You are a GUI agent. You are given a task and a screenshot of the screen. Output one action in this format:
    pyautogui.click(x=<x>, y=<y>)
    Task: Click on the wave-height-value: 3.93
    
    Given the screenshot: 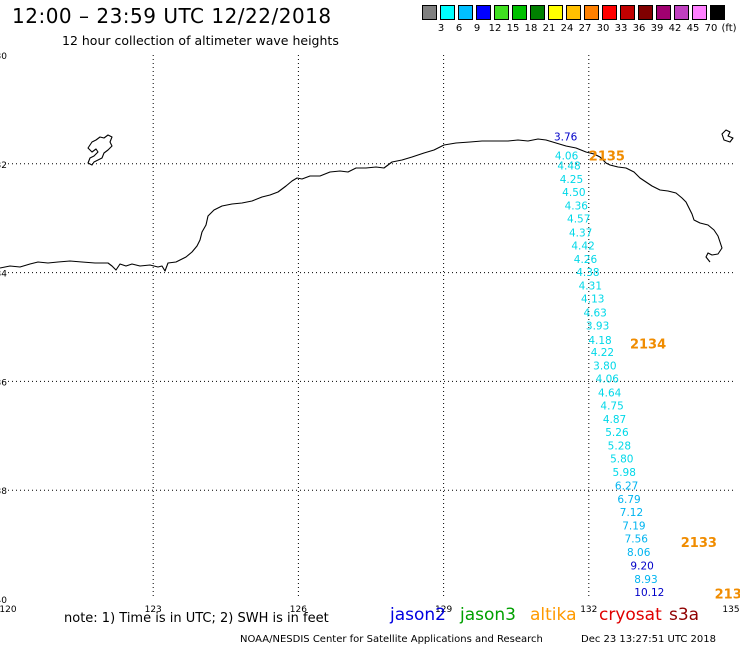 What is the action you would take?
    pyautogui.click(x=597, y=326)
    